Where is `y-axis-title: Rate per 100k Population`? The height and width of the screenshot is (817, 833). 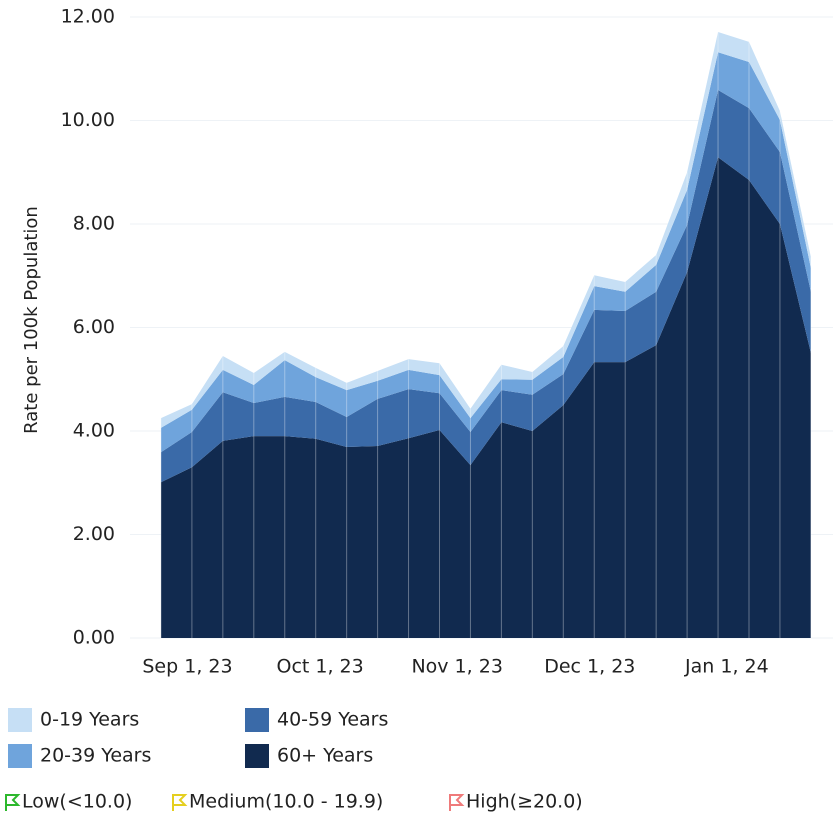 y-axis-title: Rate per 100k Population is located at coordinates (31, 320).